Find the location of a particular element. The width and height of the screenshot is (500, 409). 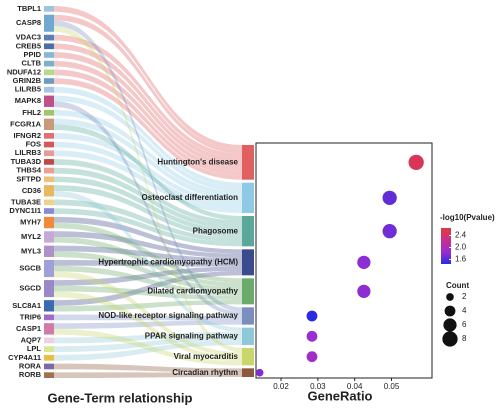

gene-label: LPL is located at coordinates (34, 348).